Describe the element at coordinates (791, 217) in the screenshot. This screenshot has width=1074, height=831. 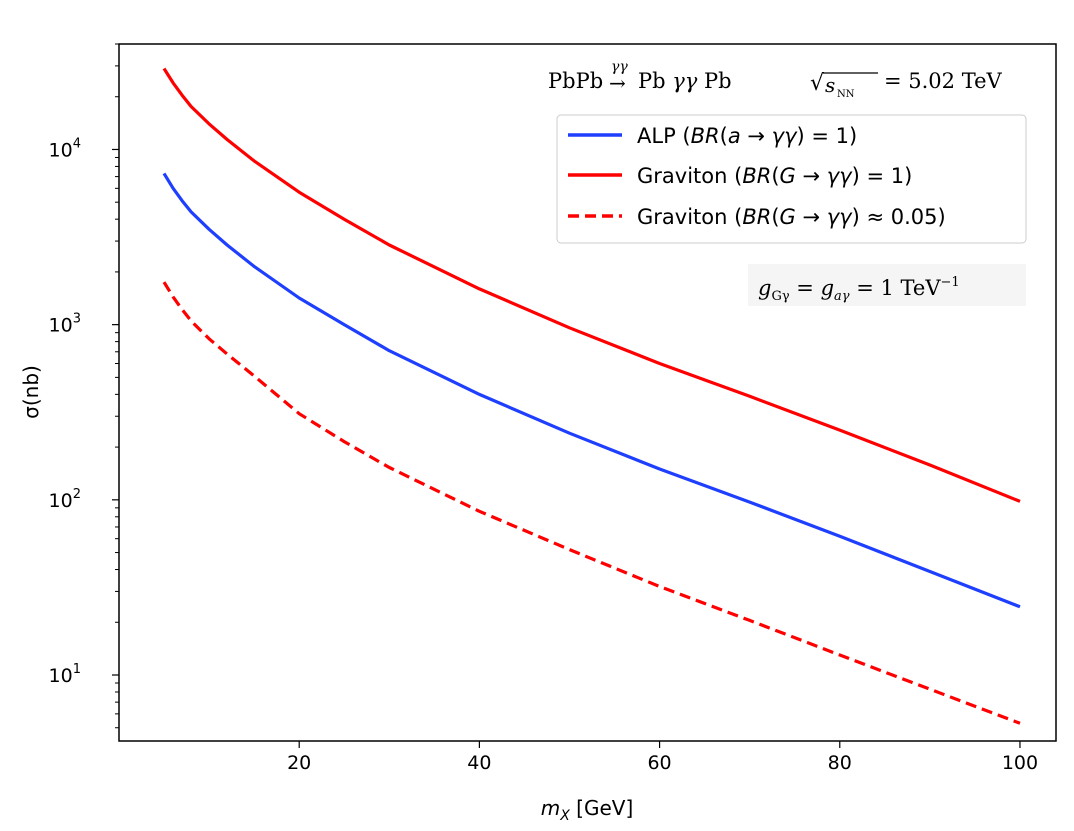
I see `legend-label-graviton-005: Graviton (BR(G → γγ) ≈ 0.05)` at that location.